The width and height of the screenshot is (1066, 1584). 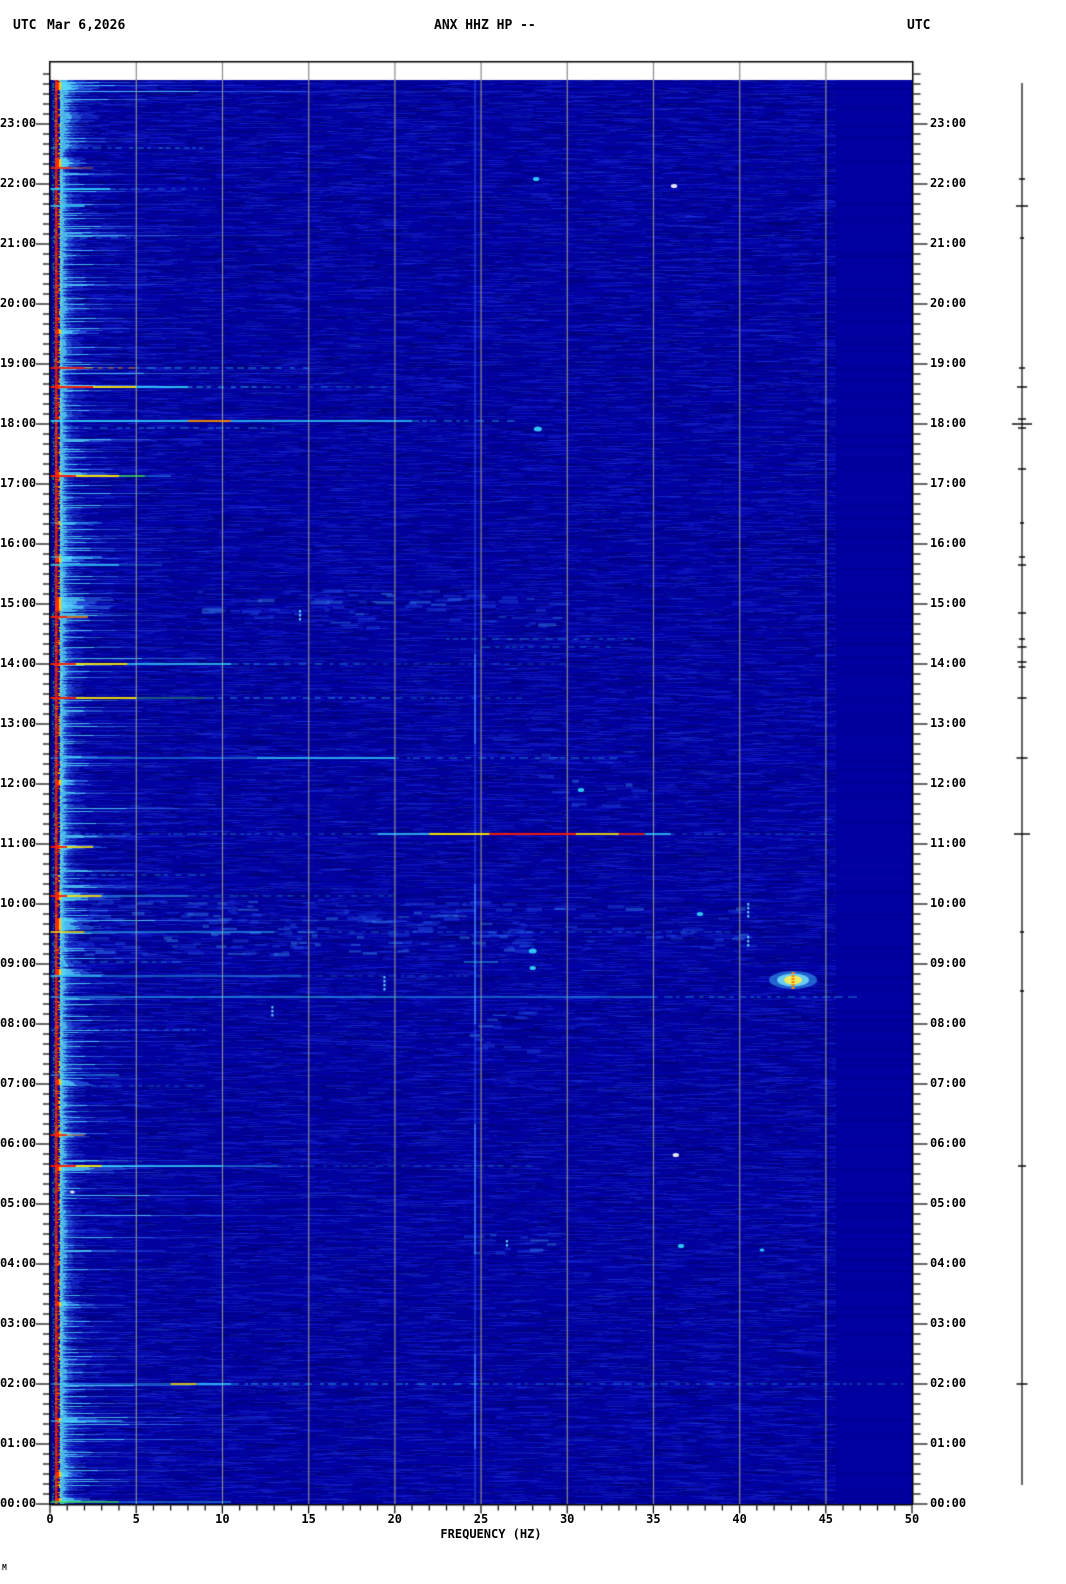 What do you see at coordinates (50, 1519) in the screenshot?
I see `x-tick-label: 0` at bounding box center [50, 1519].